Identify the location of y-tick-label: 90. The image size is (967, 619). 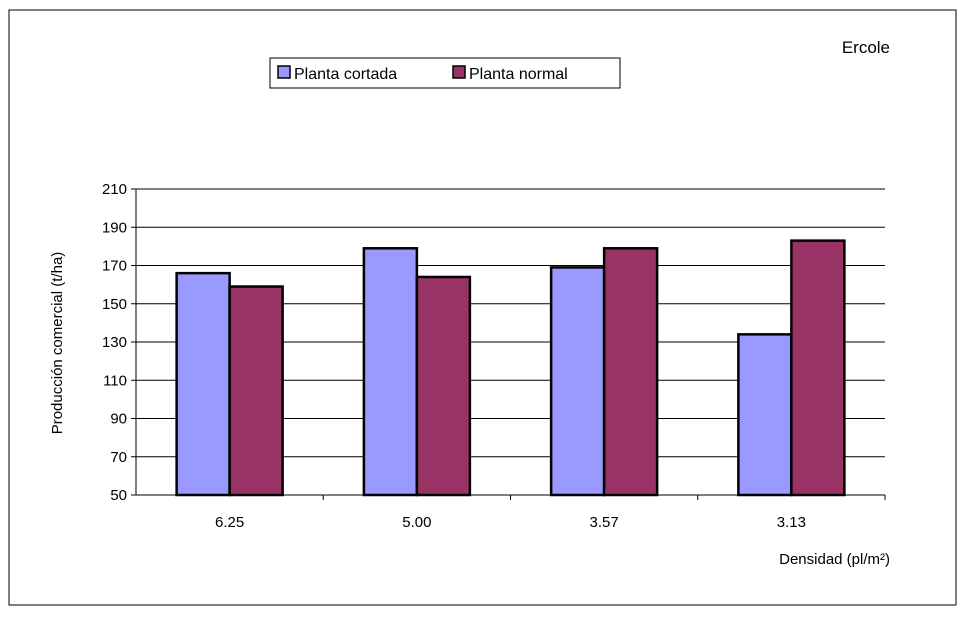
(118, 419).